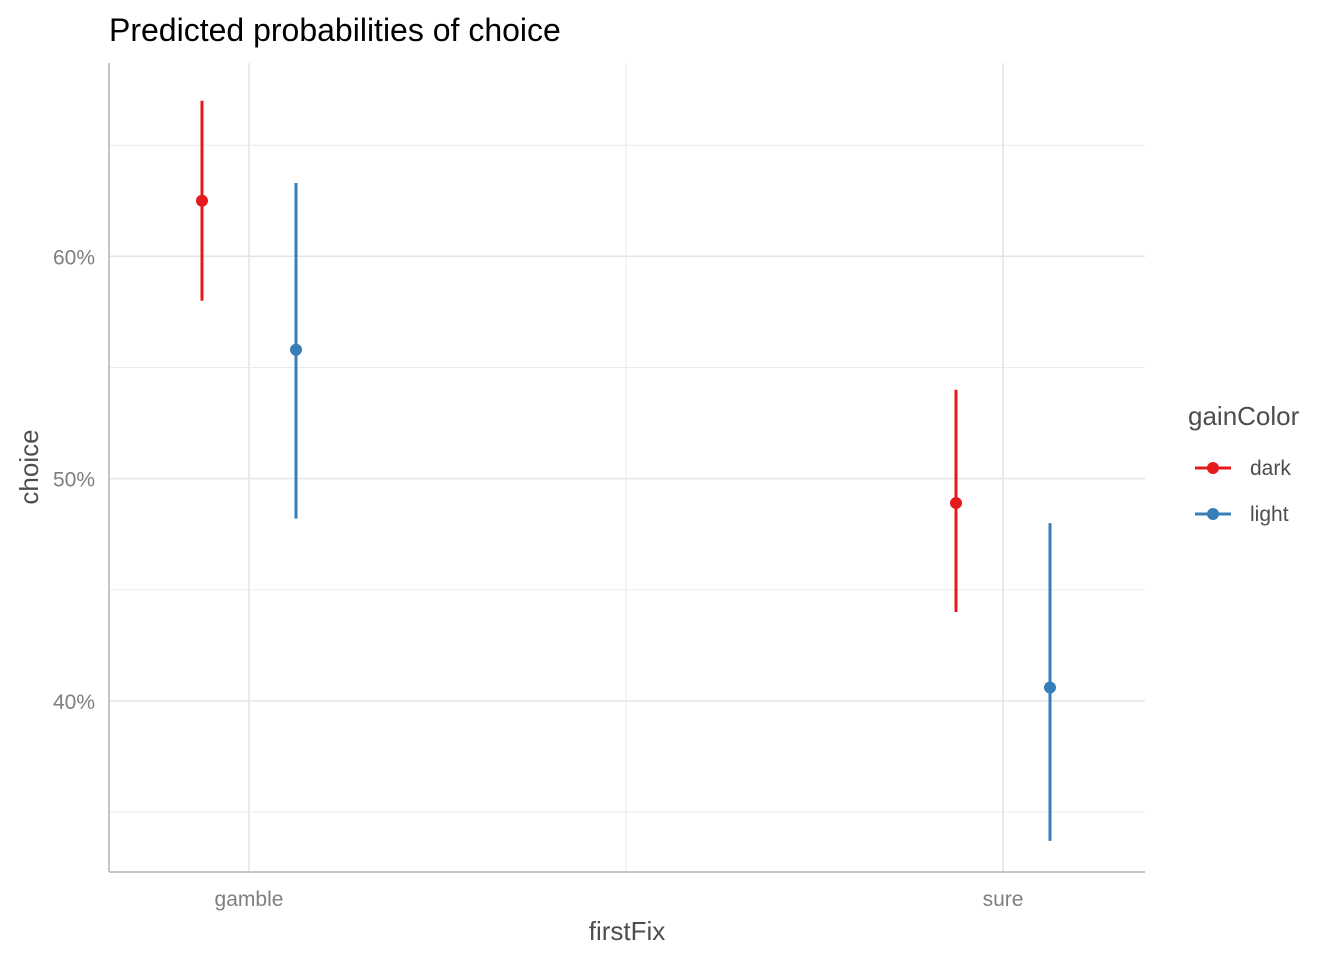 The width and height of the screenshot is (1344, 960). I want to click on legend-key-point-dark, so click(1213, 468).